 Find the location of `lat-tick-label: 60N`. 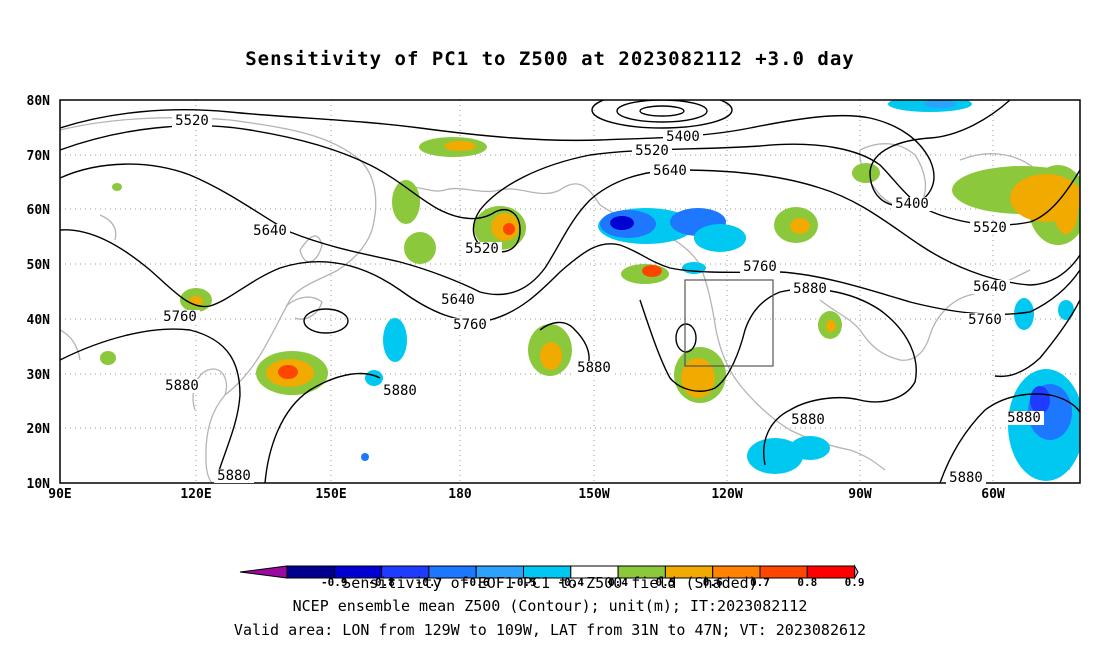

lat-tick-label: 60N is located at coordinates (39, 210).